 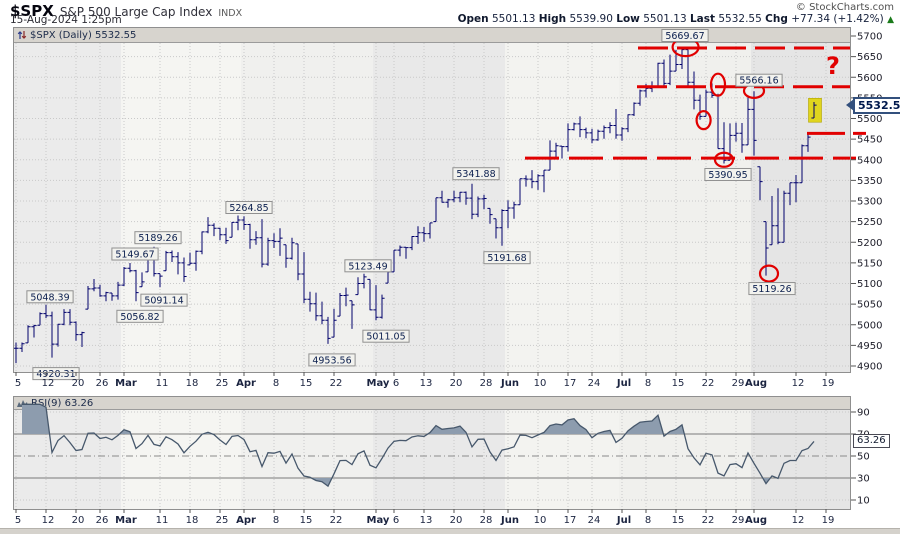 I want to click on x-tick-label: 12, so click(x=798, y=383).